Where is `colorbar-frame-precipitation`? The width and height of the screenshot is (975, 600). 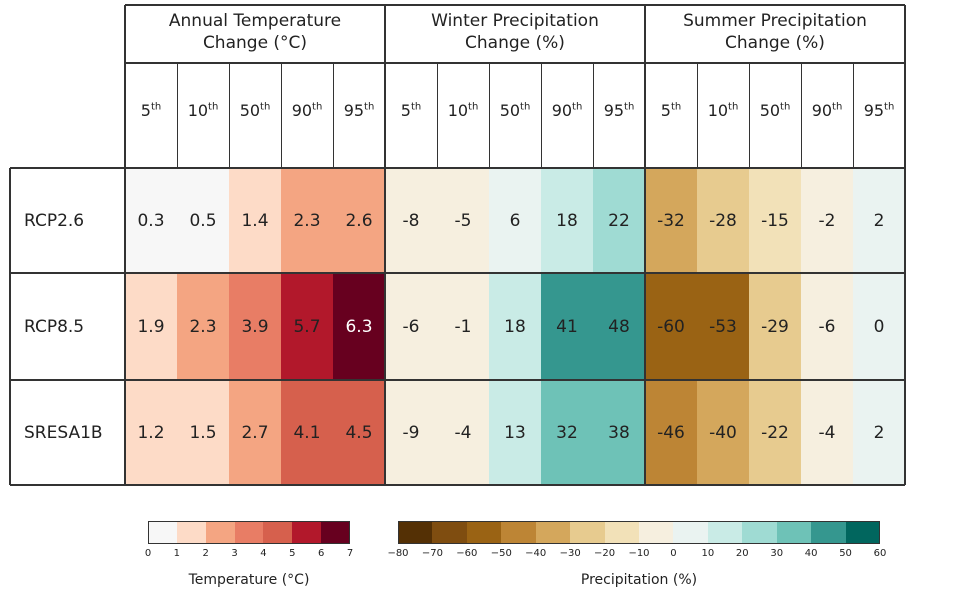
colorbar-frame-precipitation is located at coordinates (639, 532).